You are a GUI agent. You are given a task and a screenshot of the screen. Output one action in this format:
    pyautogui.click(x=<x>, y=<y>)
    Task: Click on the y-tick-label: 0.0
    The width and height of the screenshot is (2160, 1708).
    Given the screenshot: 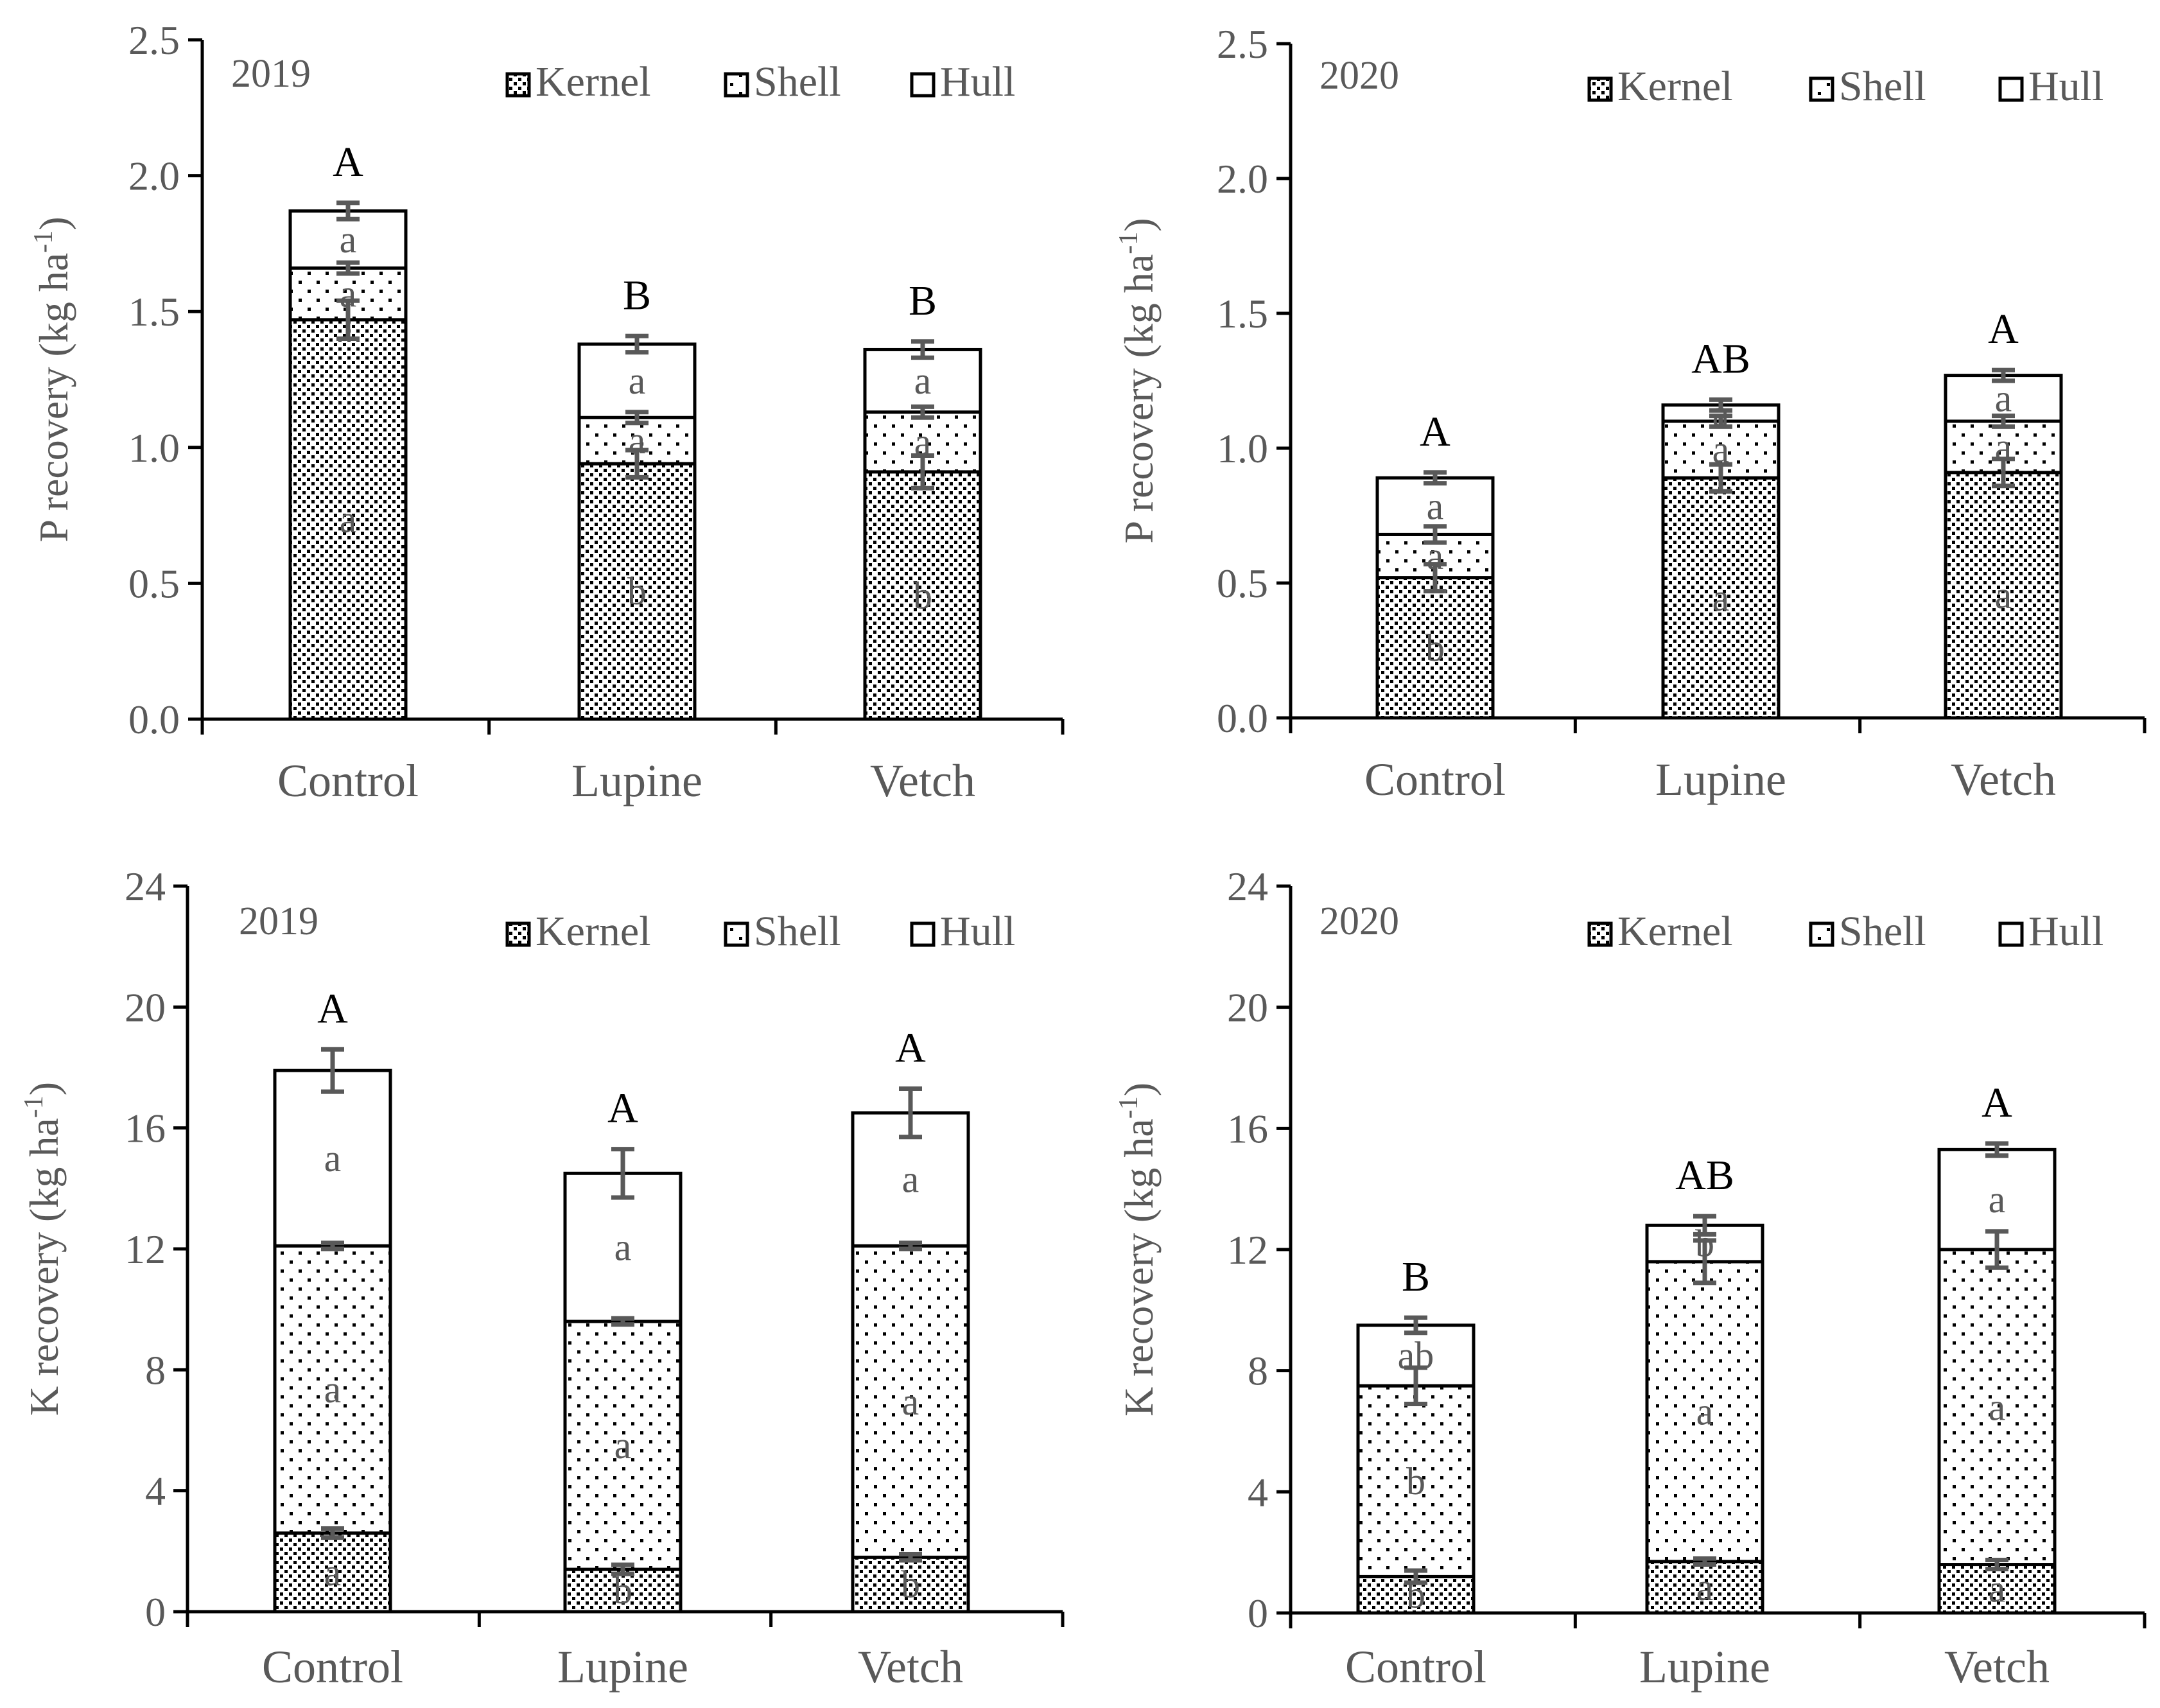 What is the action you would take?
    pyautogui.click(x=1242, y=718)
    